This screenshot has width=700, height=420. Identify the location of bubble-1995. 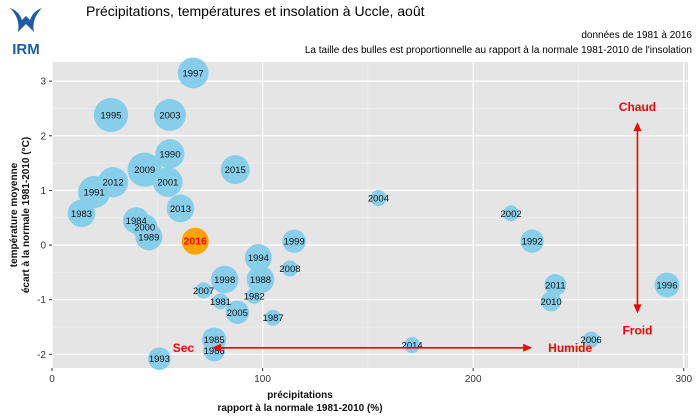
(111, 115).